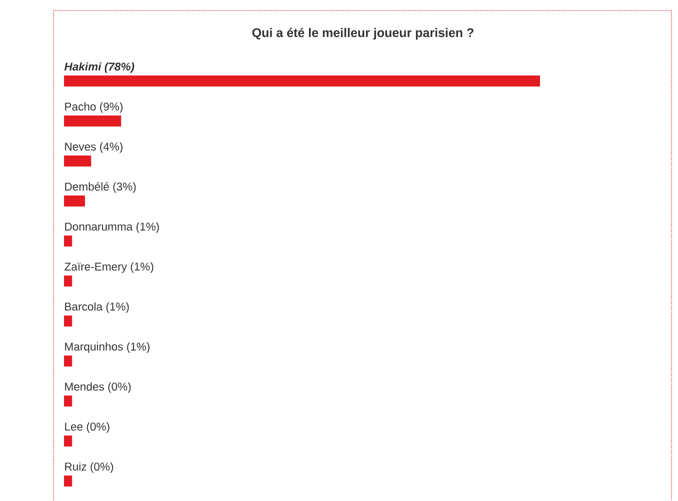 The width and height of the screenshot is (678, 501). What do you see at coordinates (100, 187) in the screenshot?
I see `y-tick-label: Dembélé (3%)` at bounding box center [100, 187].